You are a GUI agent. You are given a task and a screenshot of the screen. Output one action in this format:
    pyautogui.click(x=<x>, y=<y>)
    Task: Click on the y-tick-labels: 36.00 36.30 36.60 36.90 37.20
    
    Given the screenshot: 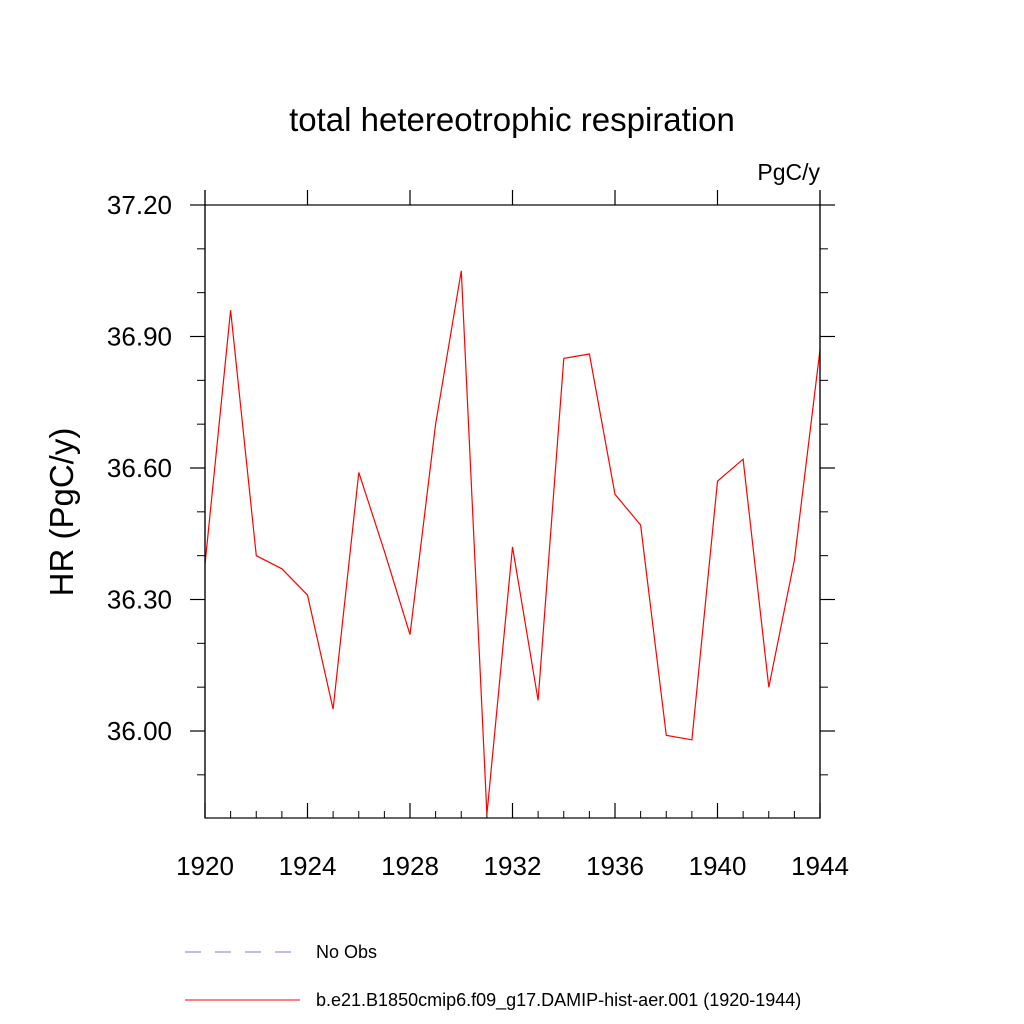 What is the action you would take?
    pyautogui.click(x=139, y=468)
    